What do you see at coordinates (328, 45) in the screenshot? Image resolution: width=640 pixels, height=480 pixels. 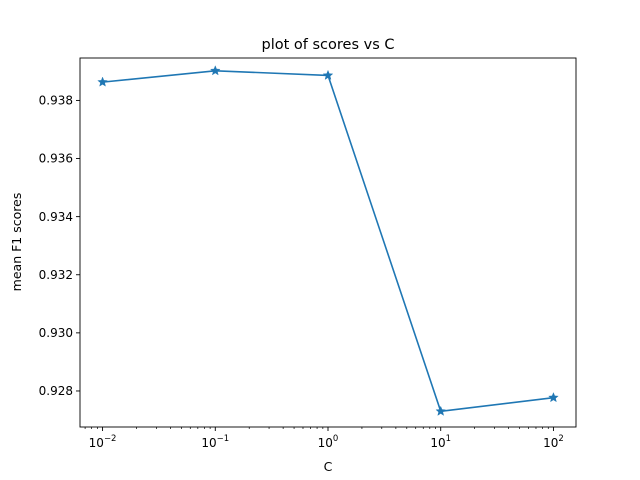 I see `chart-title: plot of scores vs C` at bounding box center [328, 45].